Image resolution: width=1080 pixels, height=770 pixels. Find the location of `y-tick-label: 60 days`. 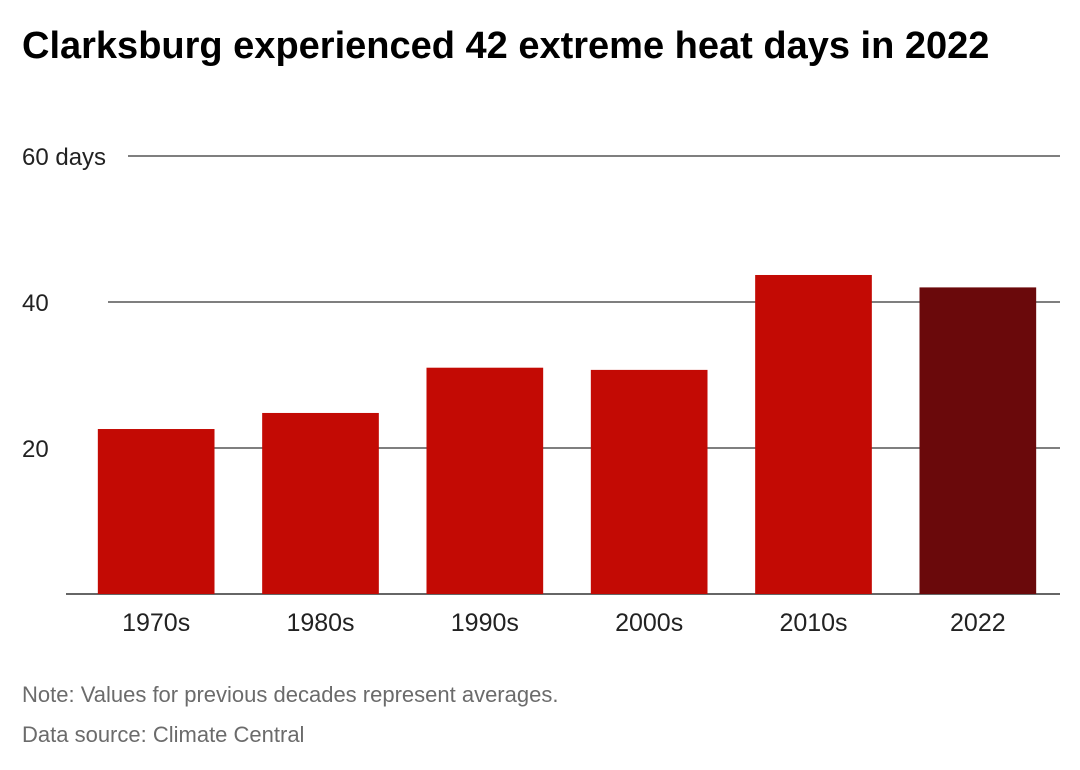

y-tick-label: 60 days is located at coordinates (64, 157).